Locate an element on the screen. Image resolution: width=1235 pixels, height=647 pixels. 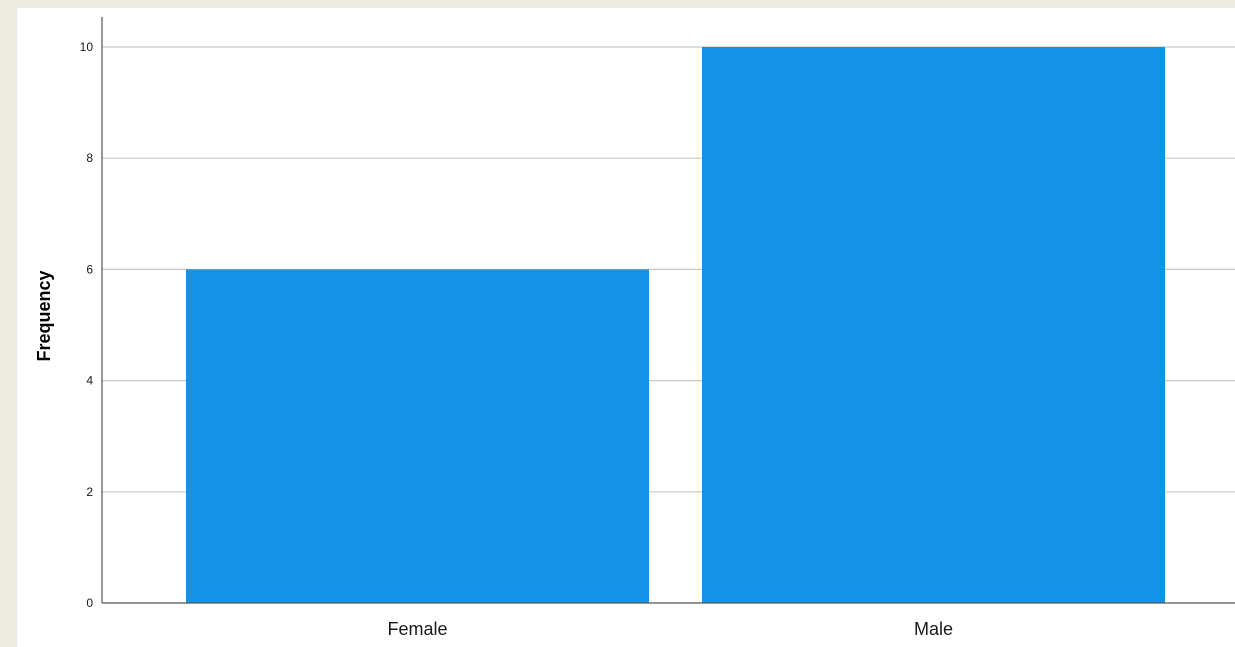
x-tick-label: Male is located at coordinates (933, 629).